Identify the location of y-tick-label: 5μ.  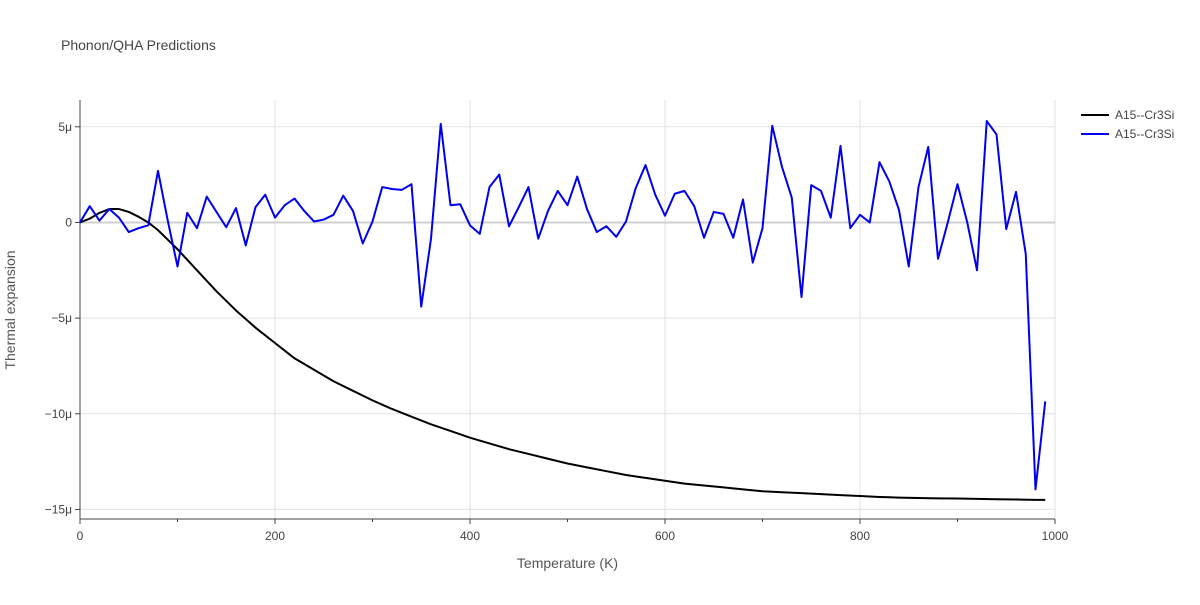
(65, 127).